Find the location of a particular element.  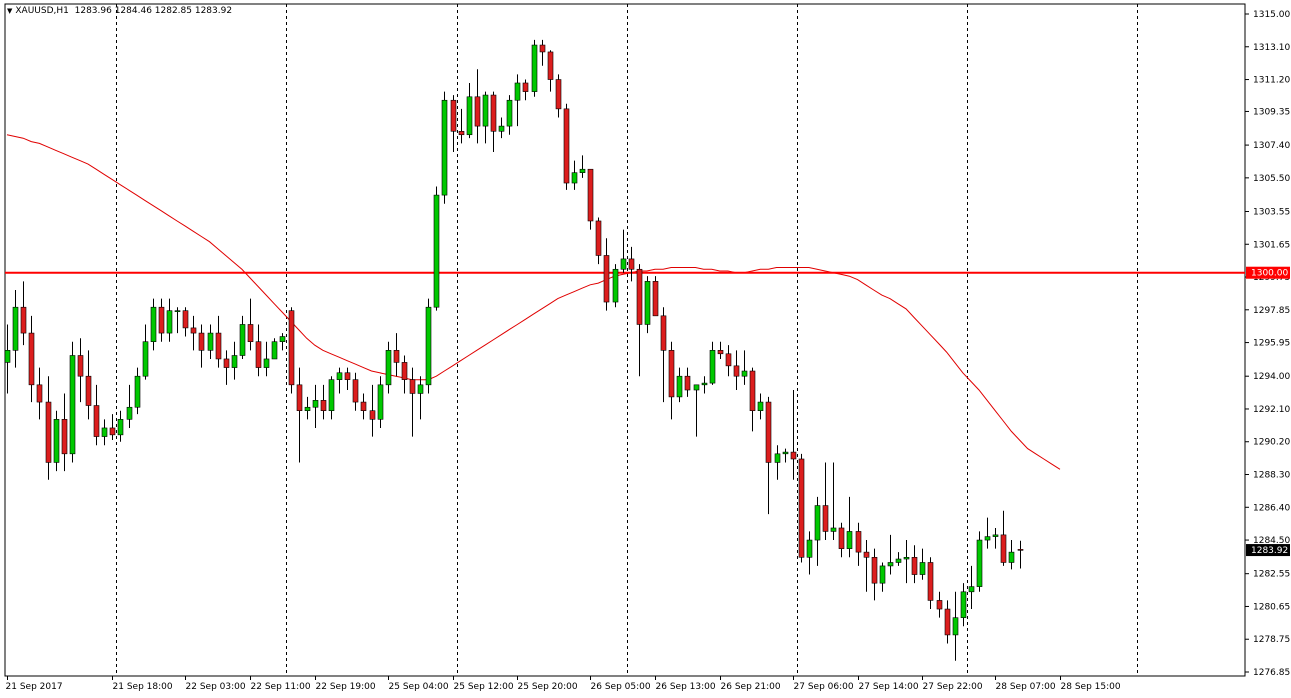

x-tick-label: 28 Sep 07:00 is located at coordinates (1026, 687).